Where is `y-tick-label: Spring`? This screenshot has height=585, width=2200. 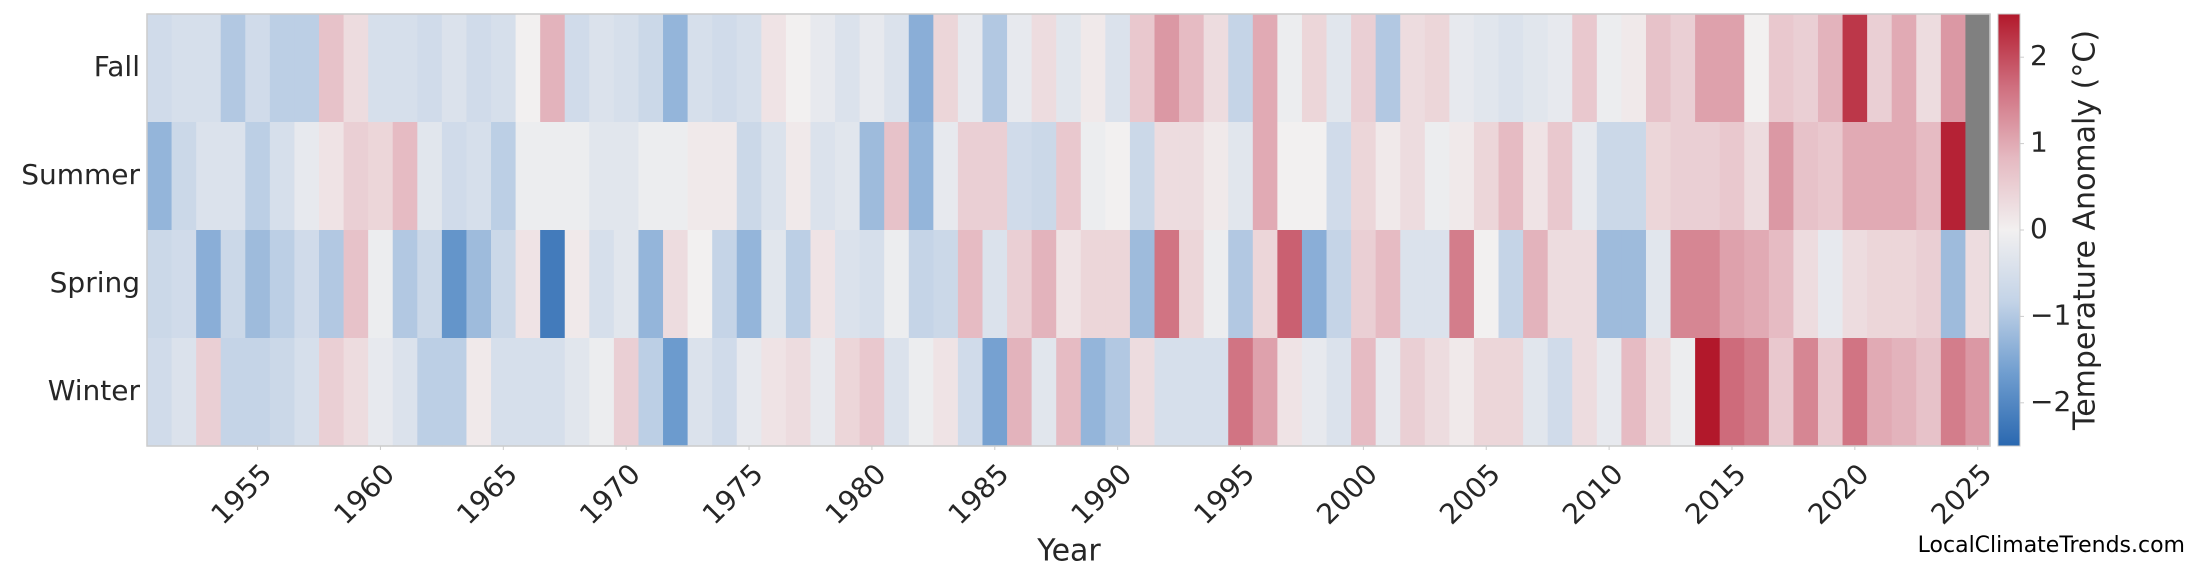 y-tick-label: Spring is located at coordinates (95, 282).